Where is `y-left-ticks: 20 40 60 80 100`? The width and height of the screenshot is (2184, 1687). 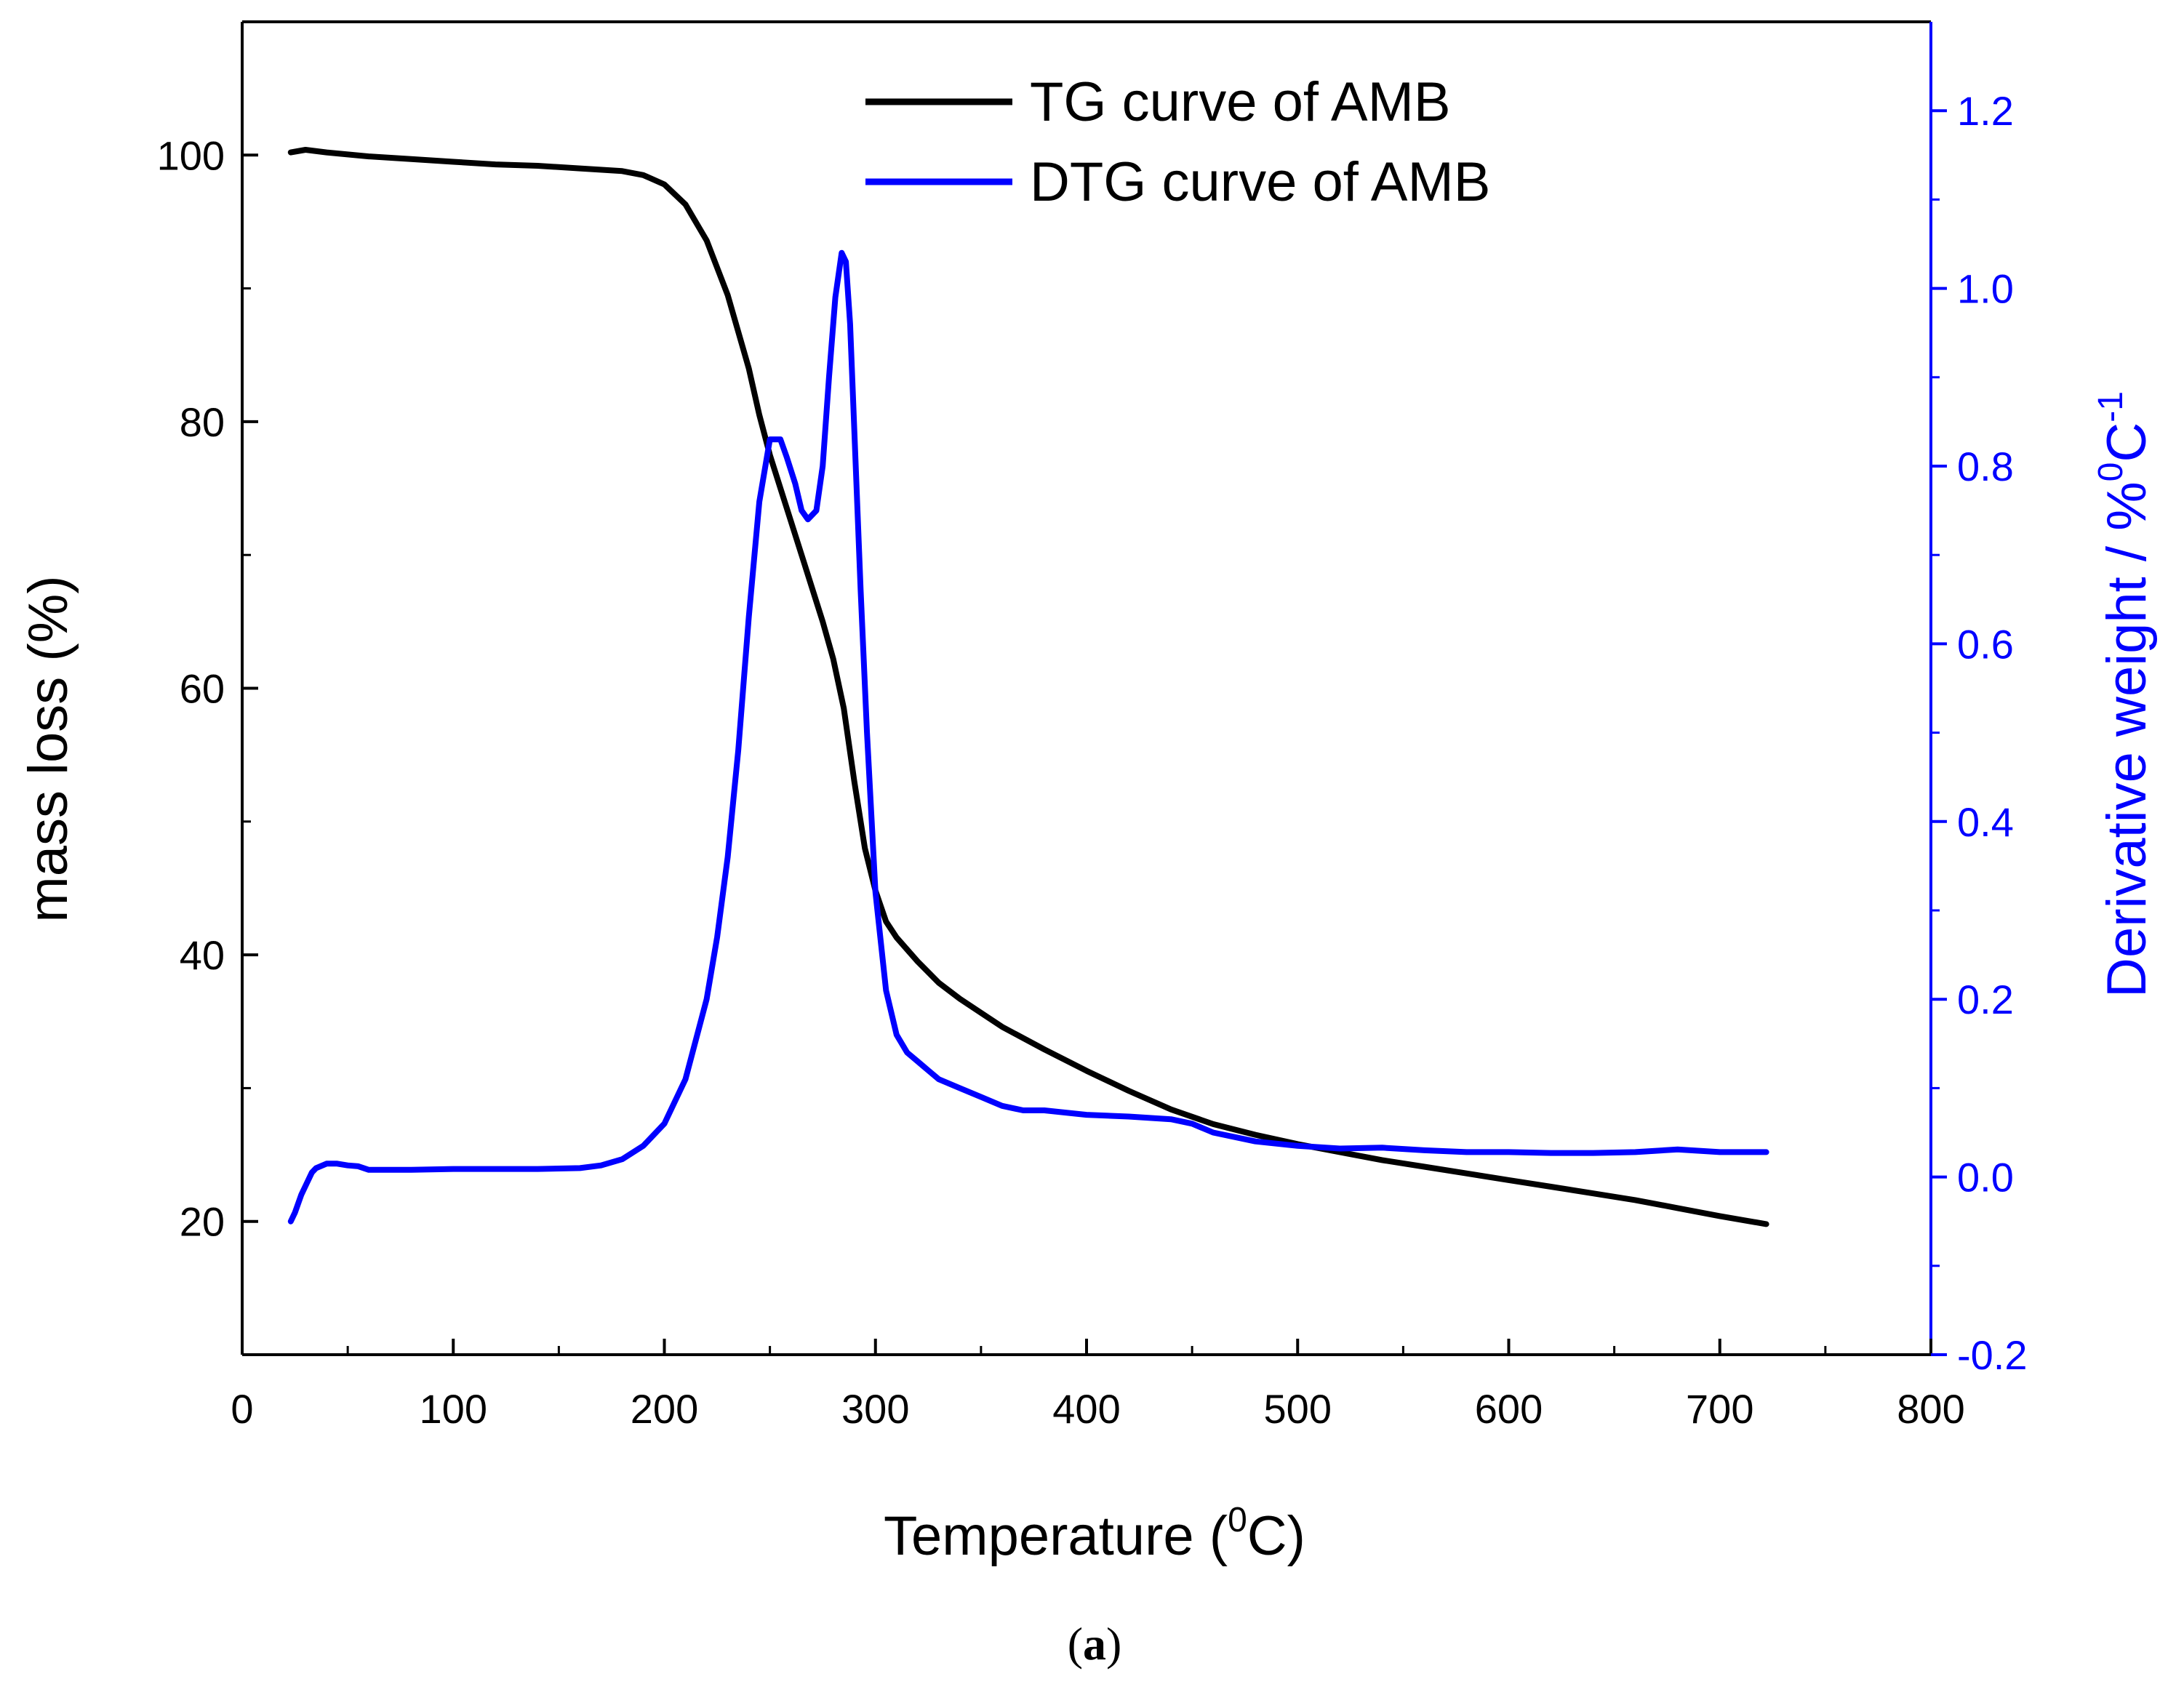 y-left-ticks: 20 40 60 80 100 is located at coordinates (207, 632).